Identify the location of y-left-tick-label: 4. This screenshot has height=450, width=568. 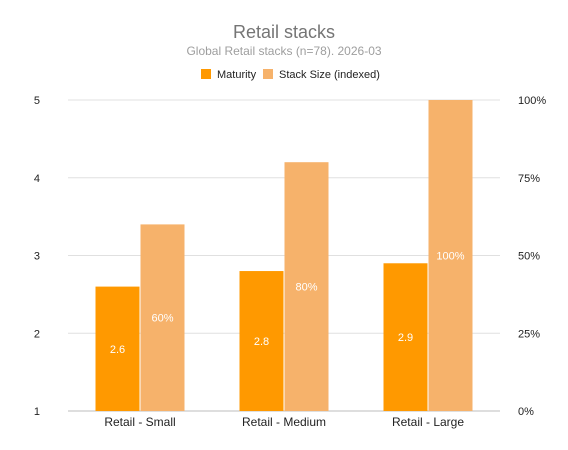
(37, 179).